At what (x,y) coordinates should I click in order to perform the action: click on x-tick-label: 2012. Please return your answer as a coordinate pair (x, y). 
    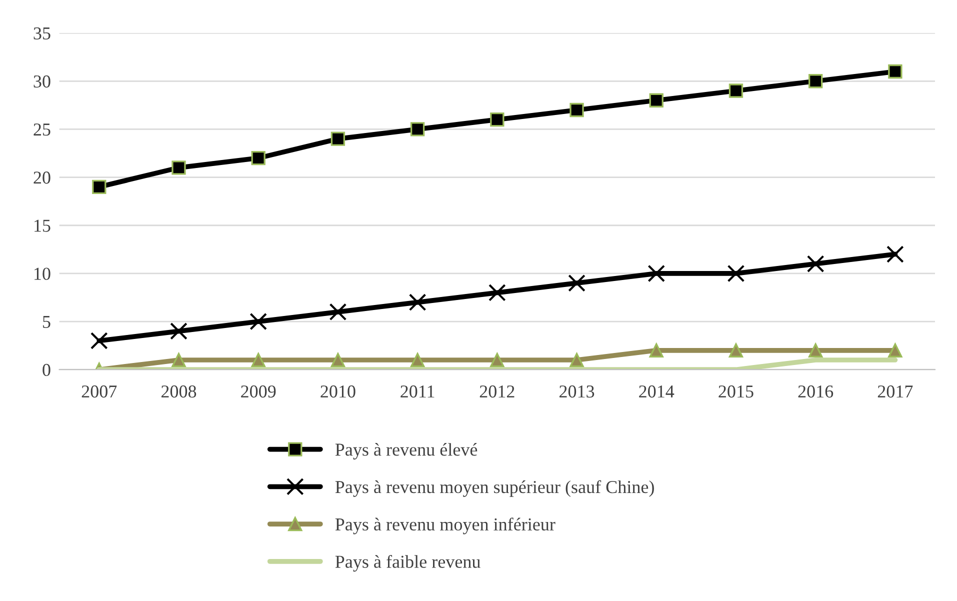
    Looking at the image, I should click on (497, 391).